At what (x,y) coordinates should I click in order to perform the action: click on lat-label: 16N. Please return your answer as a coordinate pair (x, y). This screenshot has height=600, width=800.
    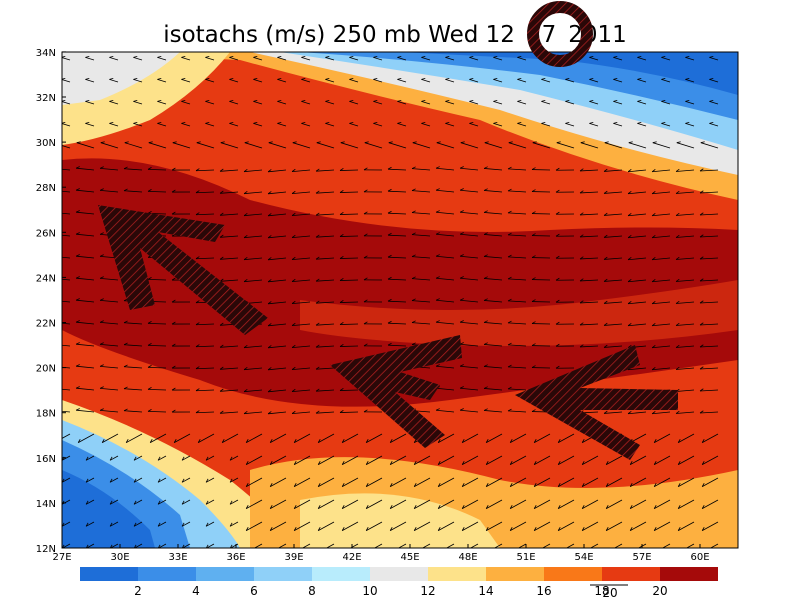
    Looking at the image, I should click on (46, 459).